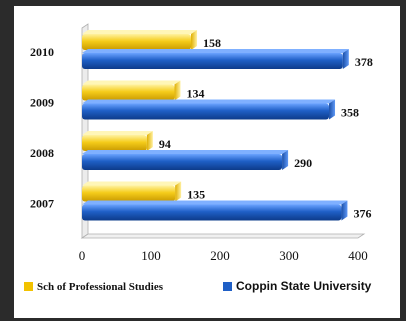 This screenshot has width=406, height=321. Describe the element at coordinates (364, 62) in the screenshot. I see `data-label: 378` at that location.